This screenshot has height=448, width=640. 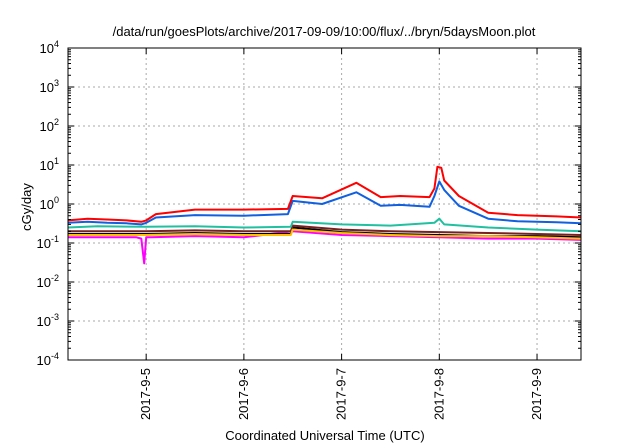 I want to click on y-tick-label: 10³, so click(x=49, y=86).